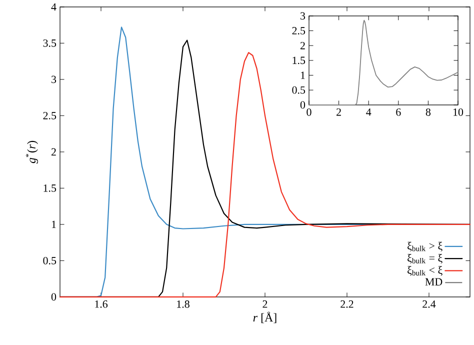 This screenshot has width=474, height=345. I want to click on x-tick-label: 0, so click(309, 112).